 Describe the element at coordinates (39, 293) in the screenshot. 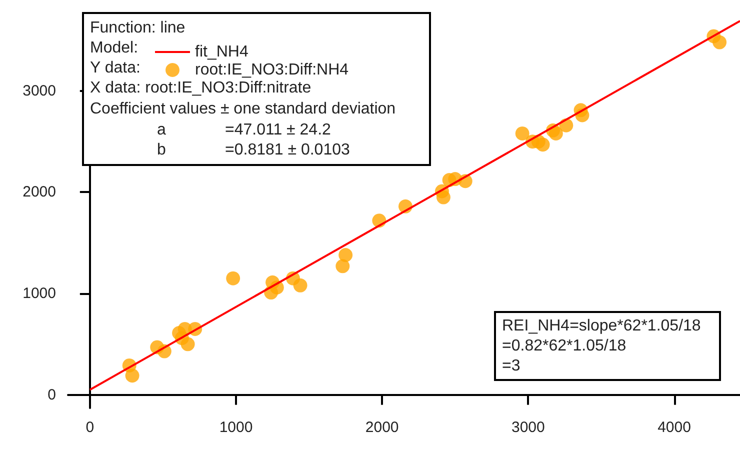

I see `y-tick-label: 1000` at that location.